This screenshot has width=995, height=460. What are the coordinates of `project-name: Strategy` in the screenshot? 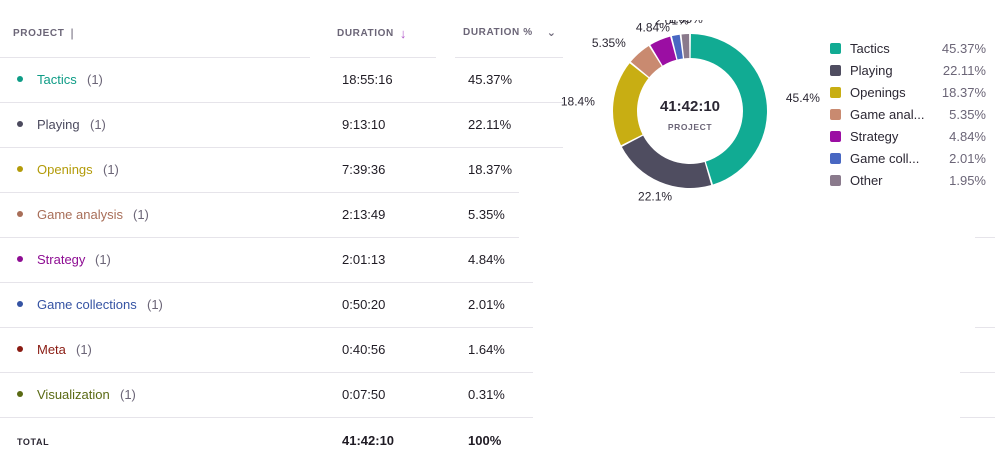 It's located at (61, 259).